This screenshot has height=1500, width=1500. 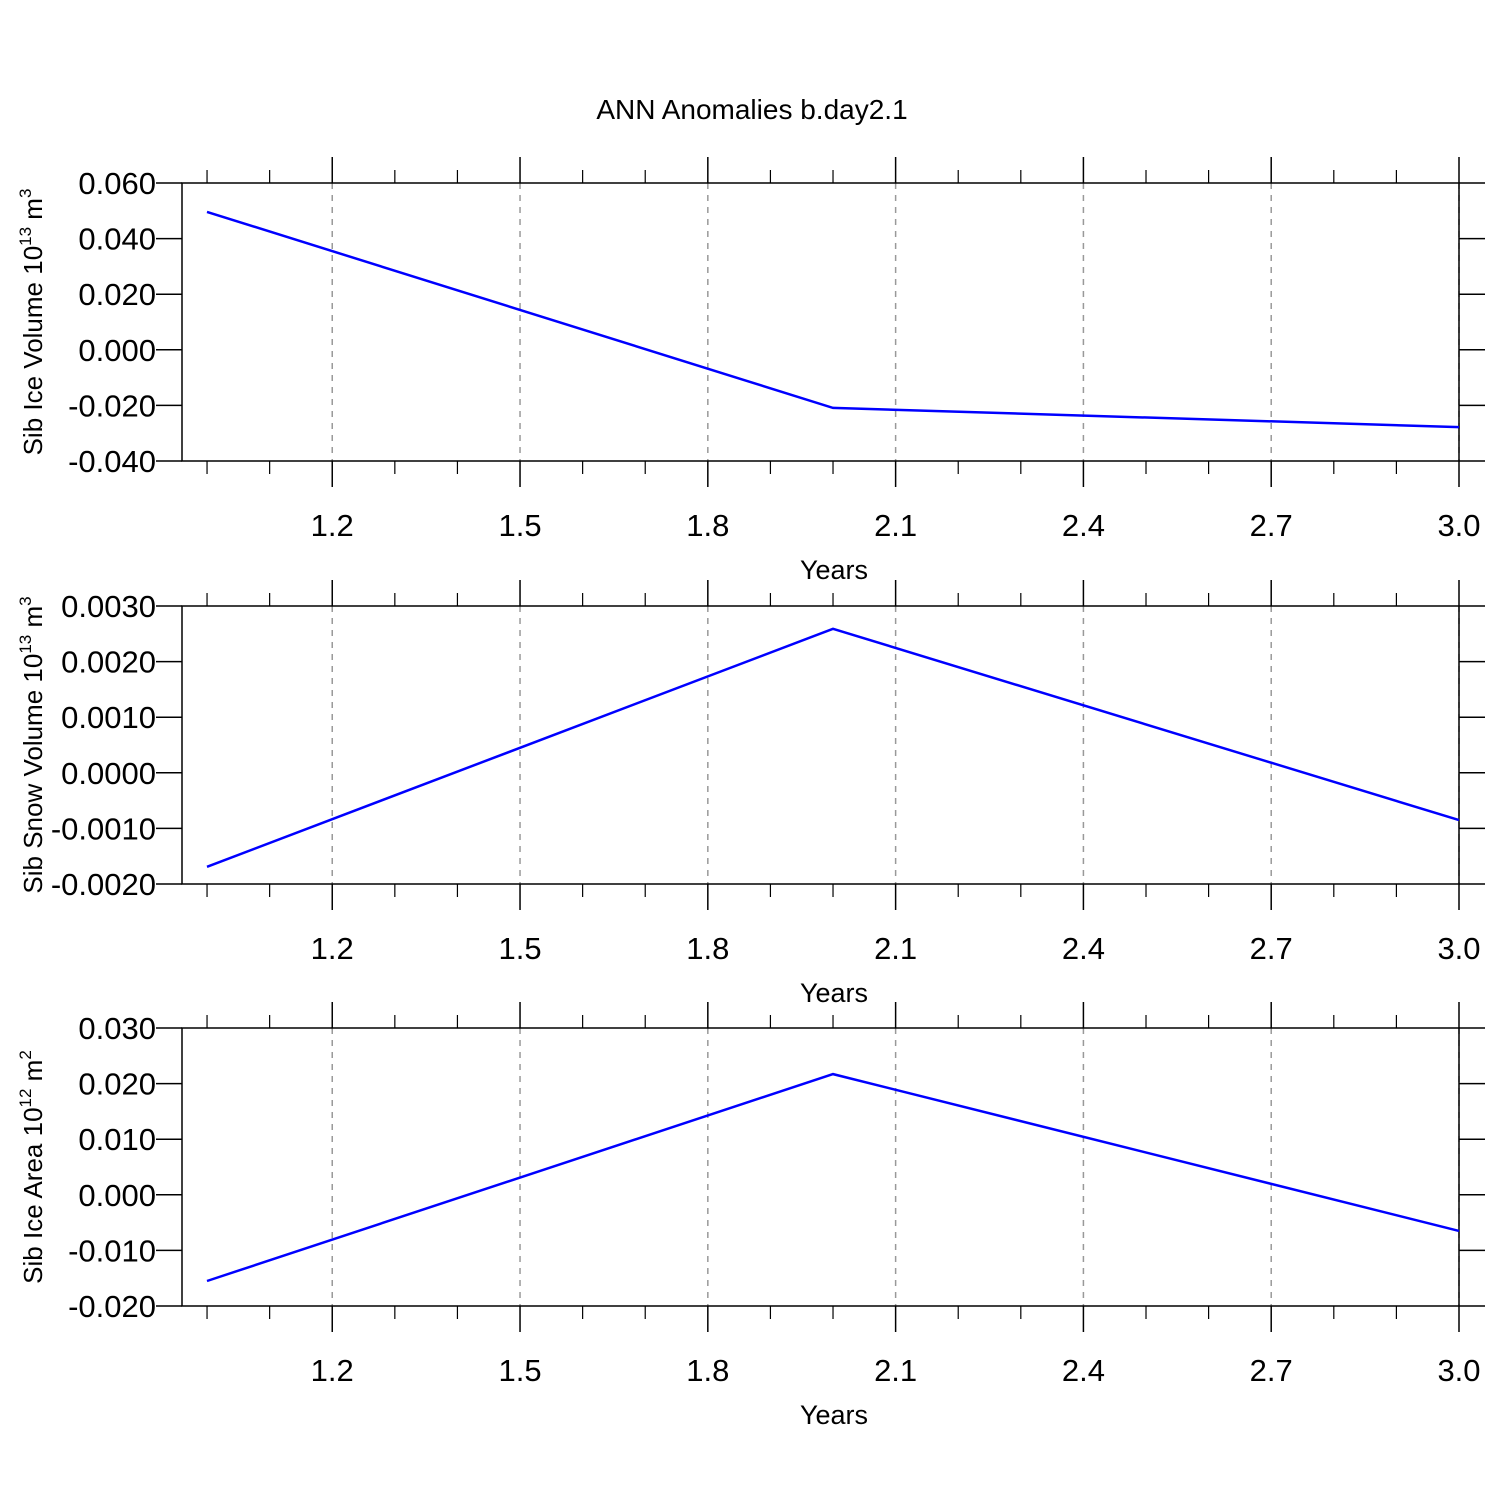 I want to click on chart-title: ANN Anomalies b.day2.1, so click(x=751, y=109).